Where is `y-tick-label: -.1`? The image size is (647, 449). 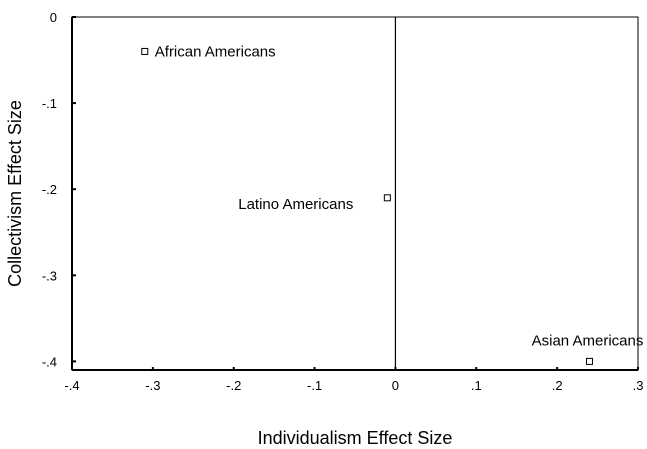 y-tick-label: -.1 is located at coordinates (49, 103).